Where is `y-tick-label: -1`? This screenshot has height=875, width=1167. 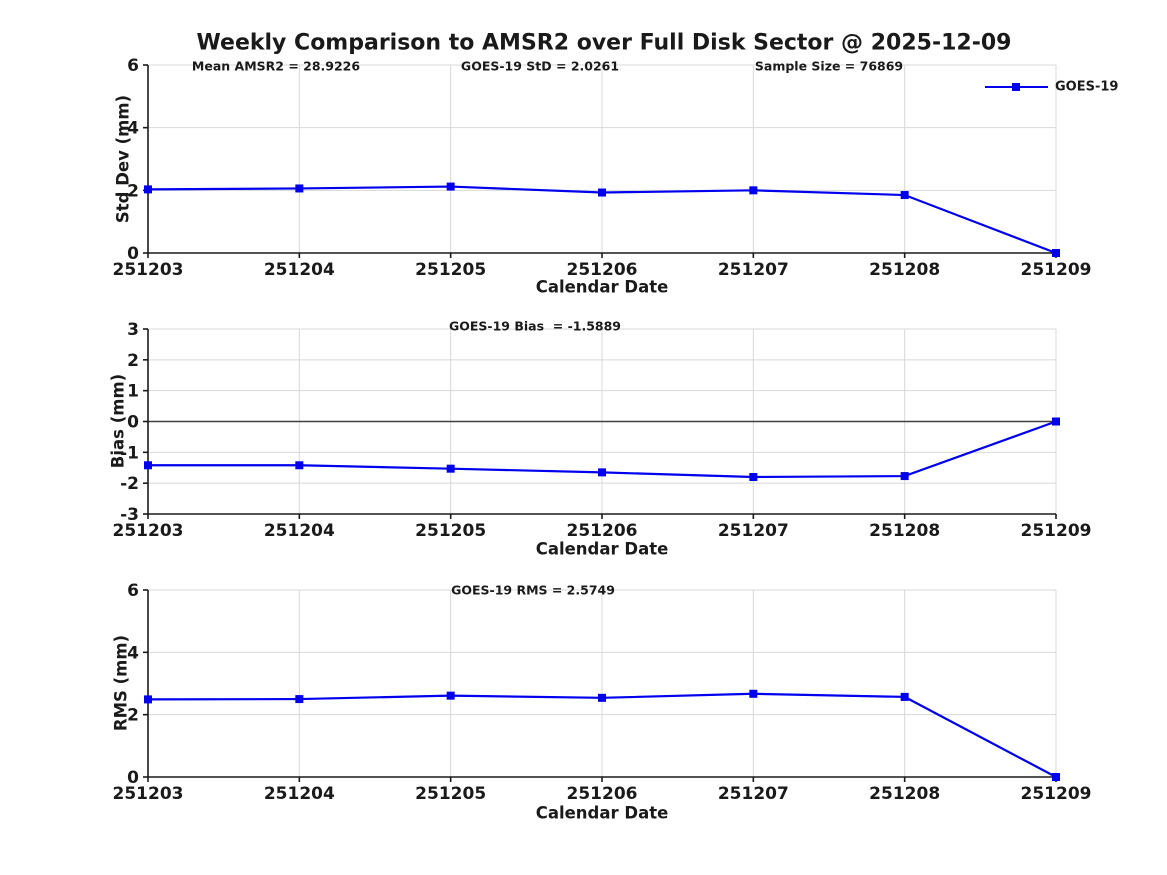 y-tick-label: -1 is located at coordinates (129, 453).